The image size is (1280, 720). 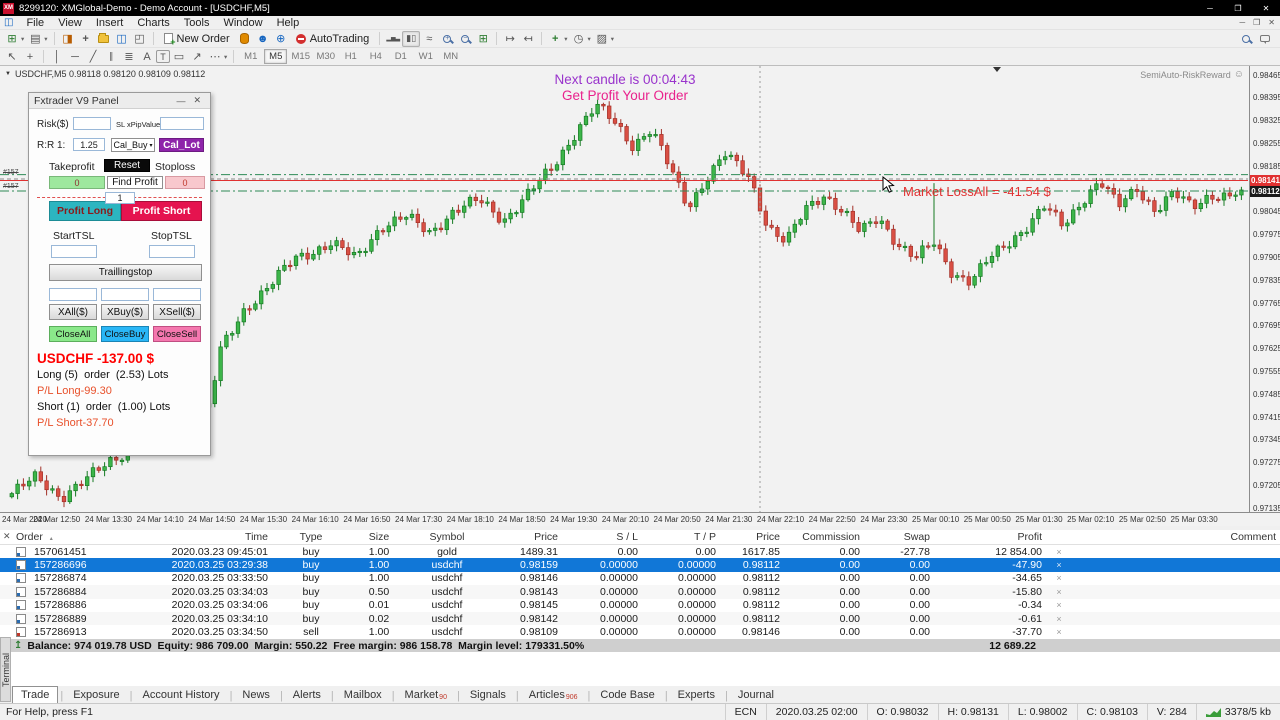 I want to click on mdi-minimize-icon: ─, so click(x=1242, y=22).